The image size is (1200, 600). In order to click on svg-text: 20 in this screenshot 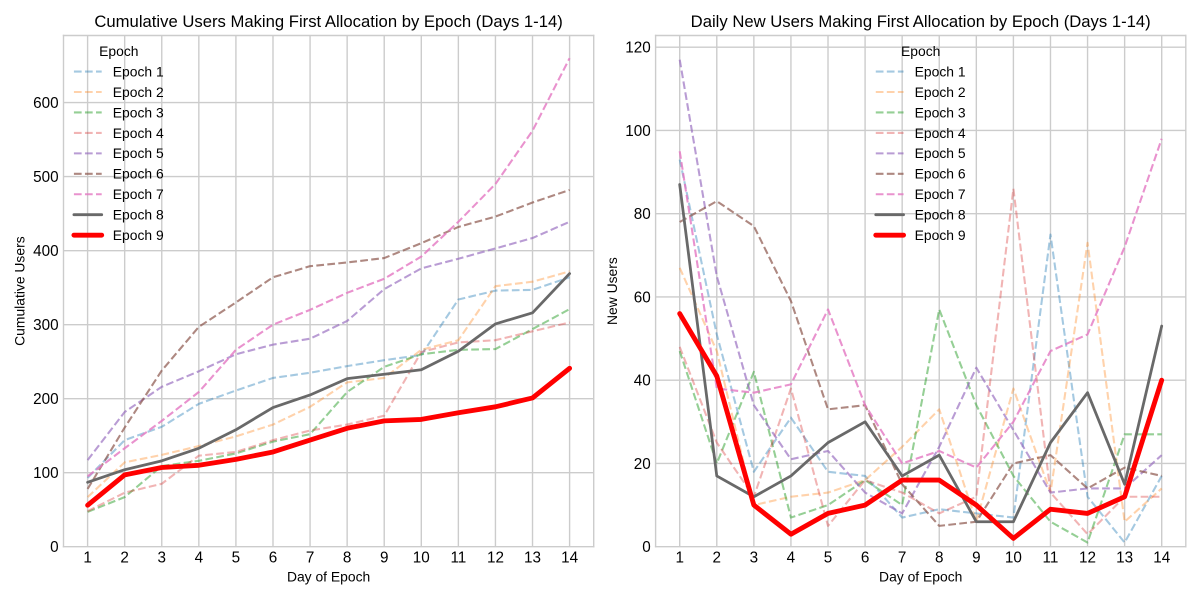, I will do `click(642, 464)`.